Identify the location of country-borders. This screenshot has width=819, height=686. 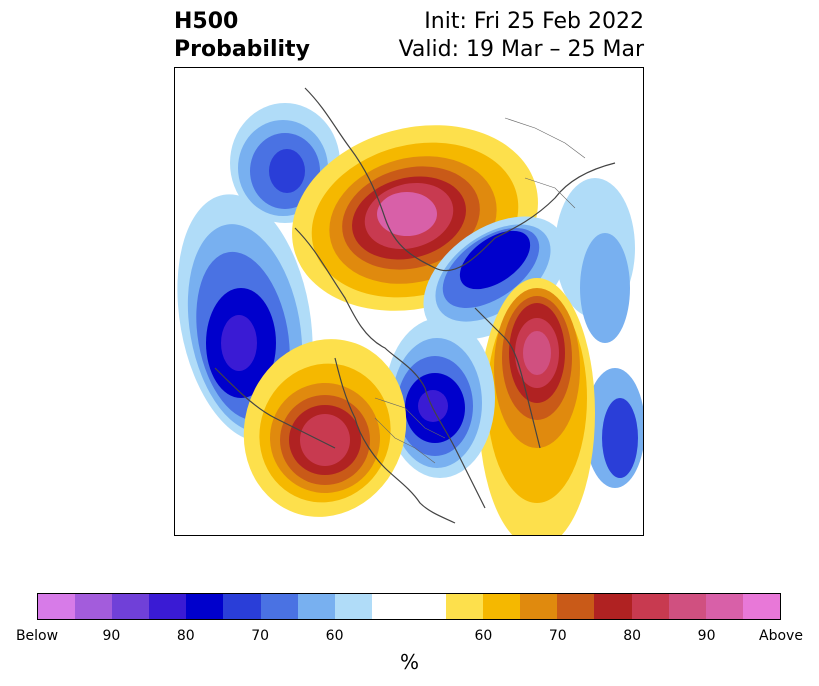
(480, 290).